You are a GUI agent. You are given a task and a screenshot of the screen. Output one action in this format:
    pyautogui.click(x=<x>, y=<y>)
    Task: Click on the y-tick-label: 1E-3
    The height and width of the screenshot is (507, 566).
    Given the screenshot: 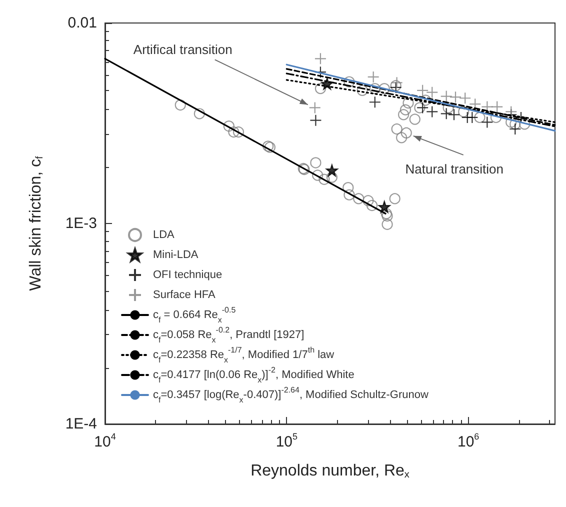 What is the action you would take?
    pyautogui.click(x=81, y=223)
    